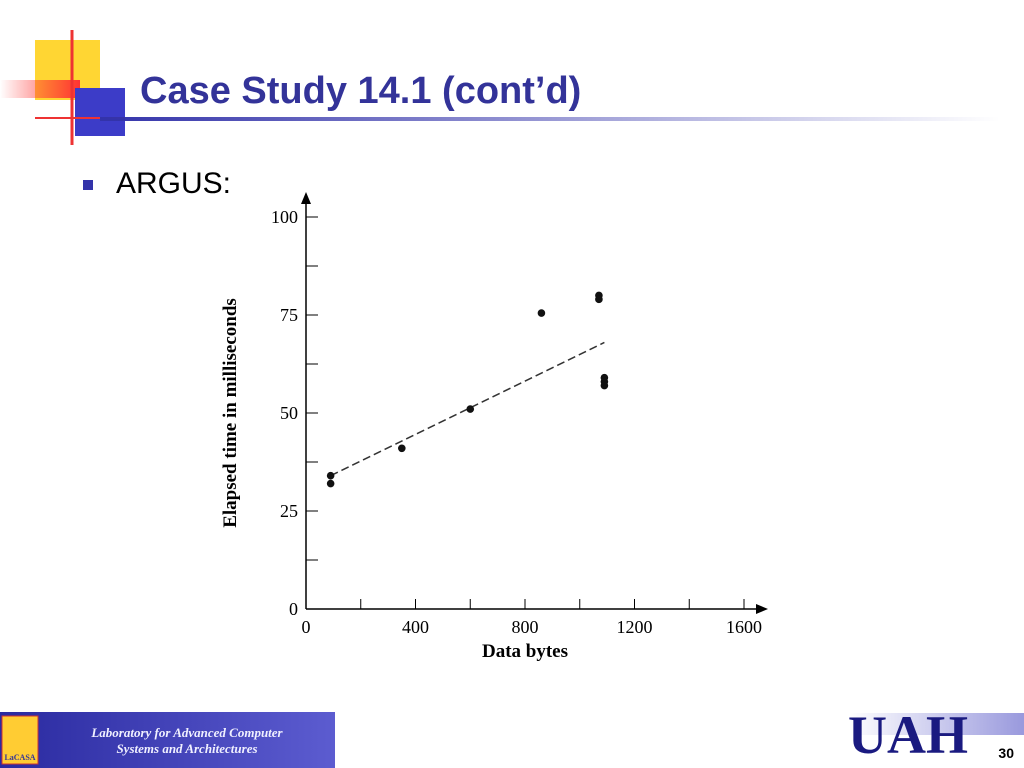 Image resolution: width=1024 pixels, height=768 pixels. I want to click on y-tick-label: 0, so click(293, 609).